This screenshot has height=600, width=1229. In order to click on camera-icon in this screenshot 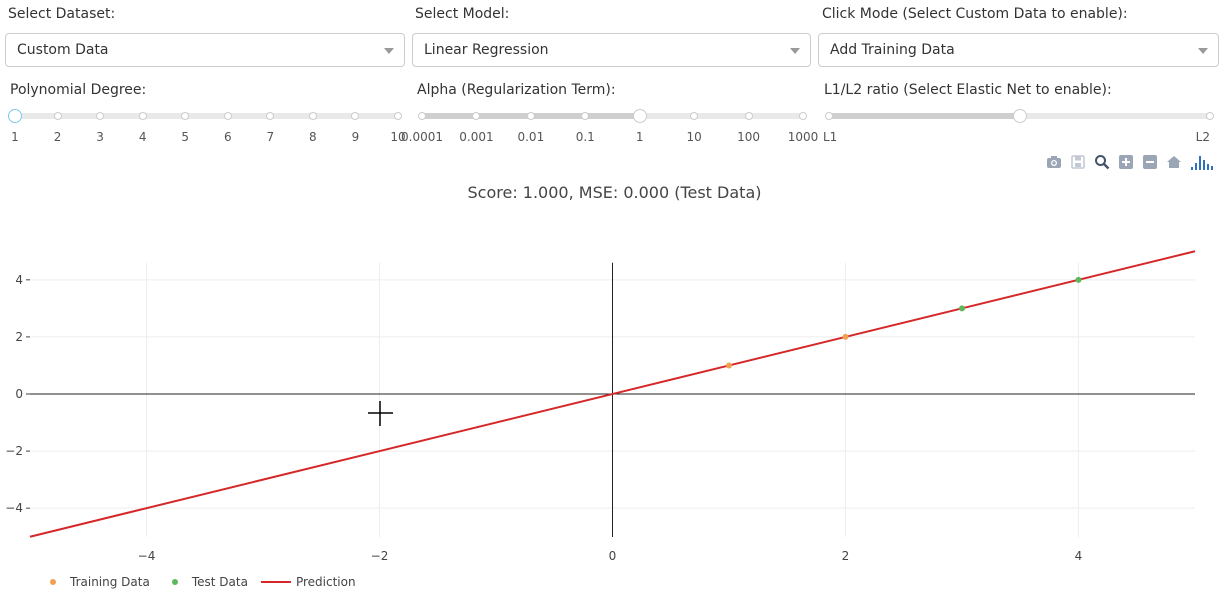, I will do `click(1054, 162)`.